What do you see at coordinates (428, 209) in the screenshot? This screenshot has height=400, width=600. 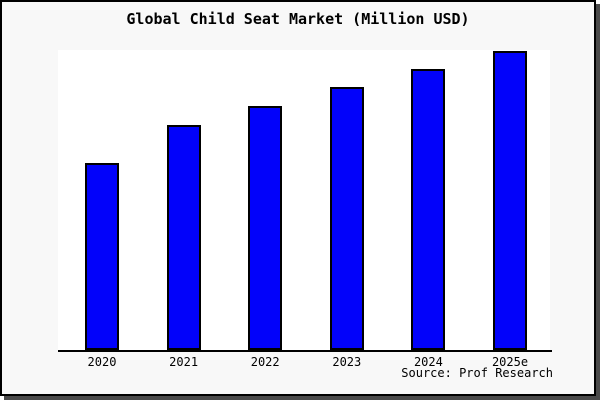 I see `bar-2024` at bounding box center [428, 209].